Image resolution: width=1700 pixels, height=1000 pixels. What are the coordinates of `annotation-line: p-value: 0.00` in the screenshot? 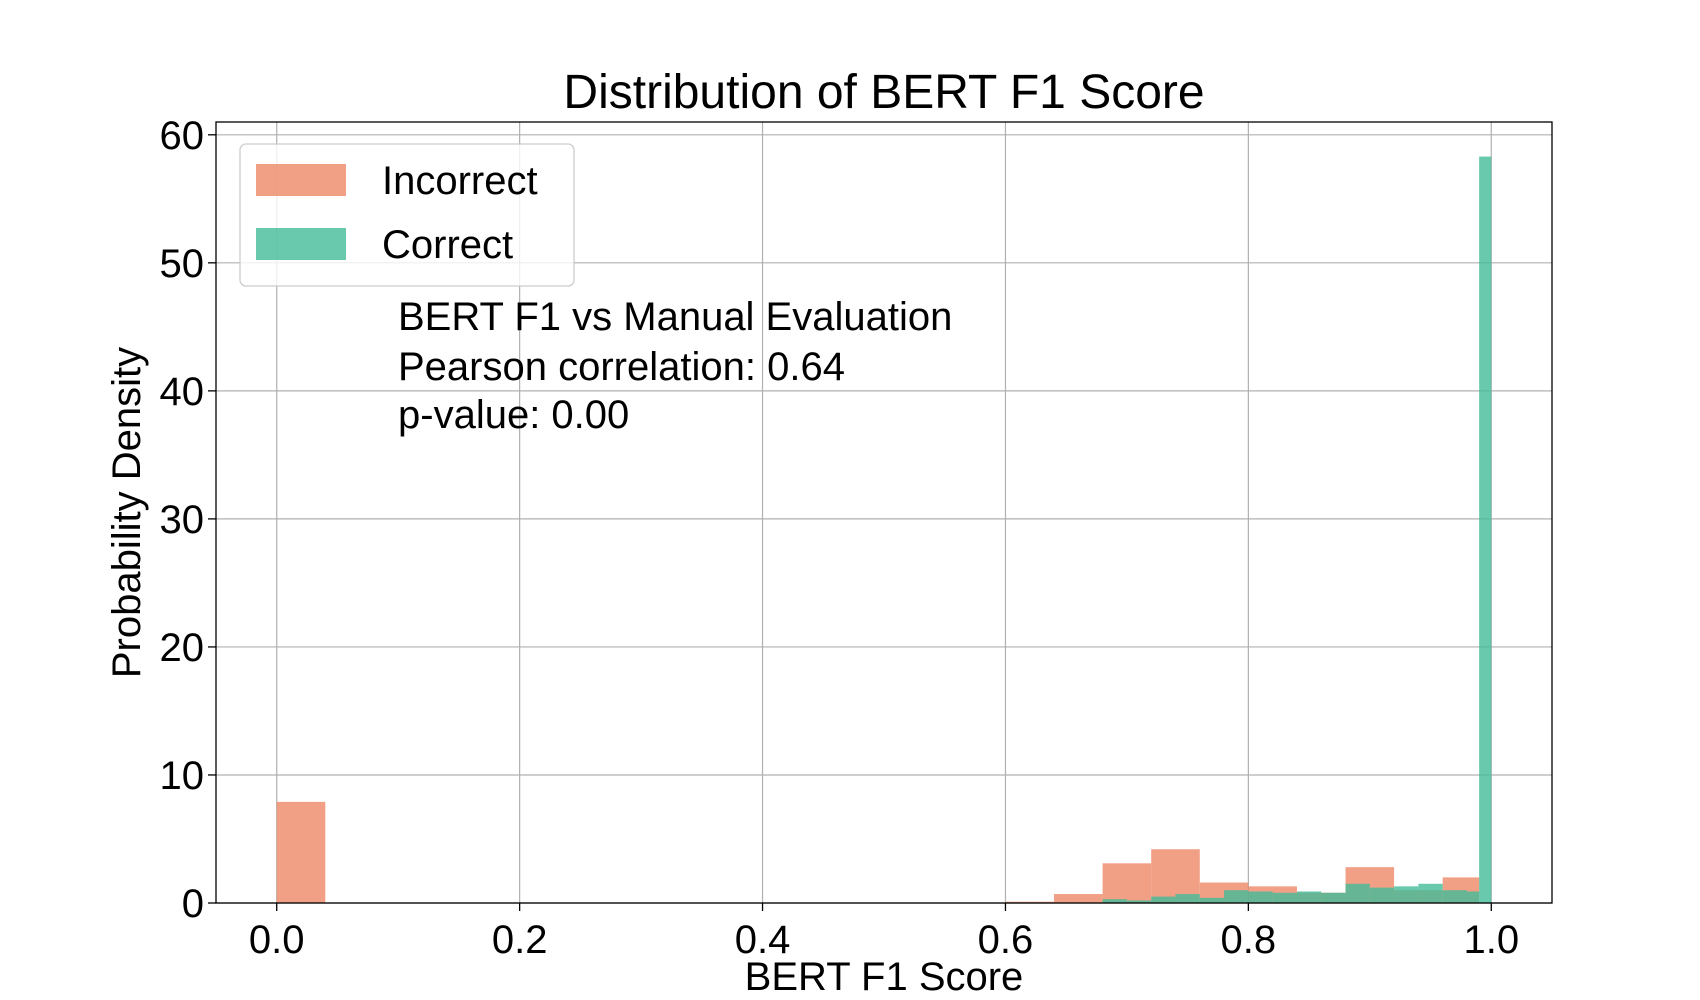 It's located at (513, 415).